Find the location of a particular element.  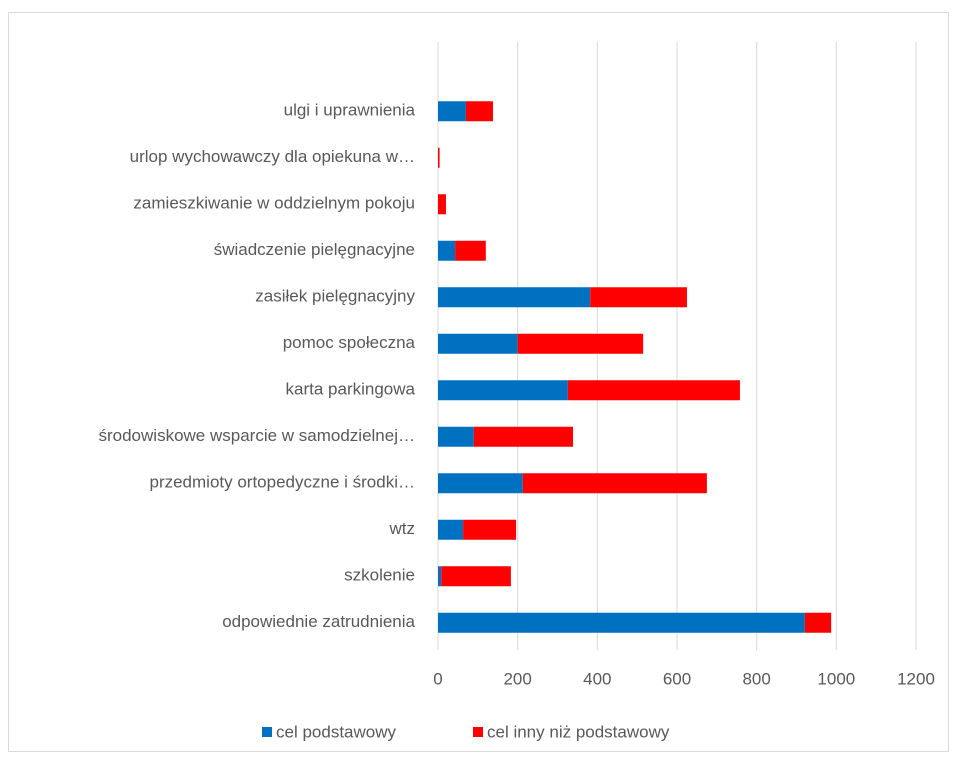

legend-label: cel podstawowy is located at coordinates (336, 731).